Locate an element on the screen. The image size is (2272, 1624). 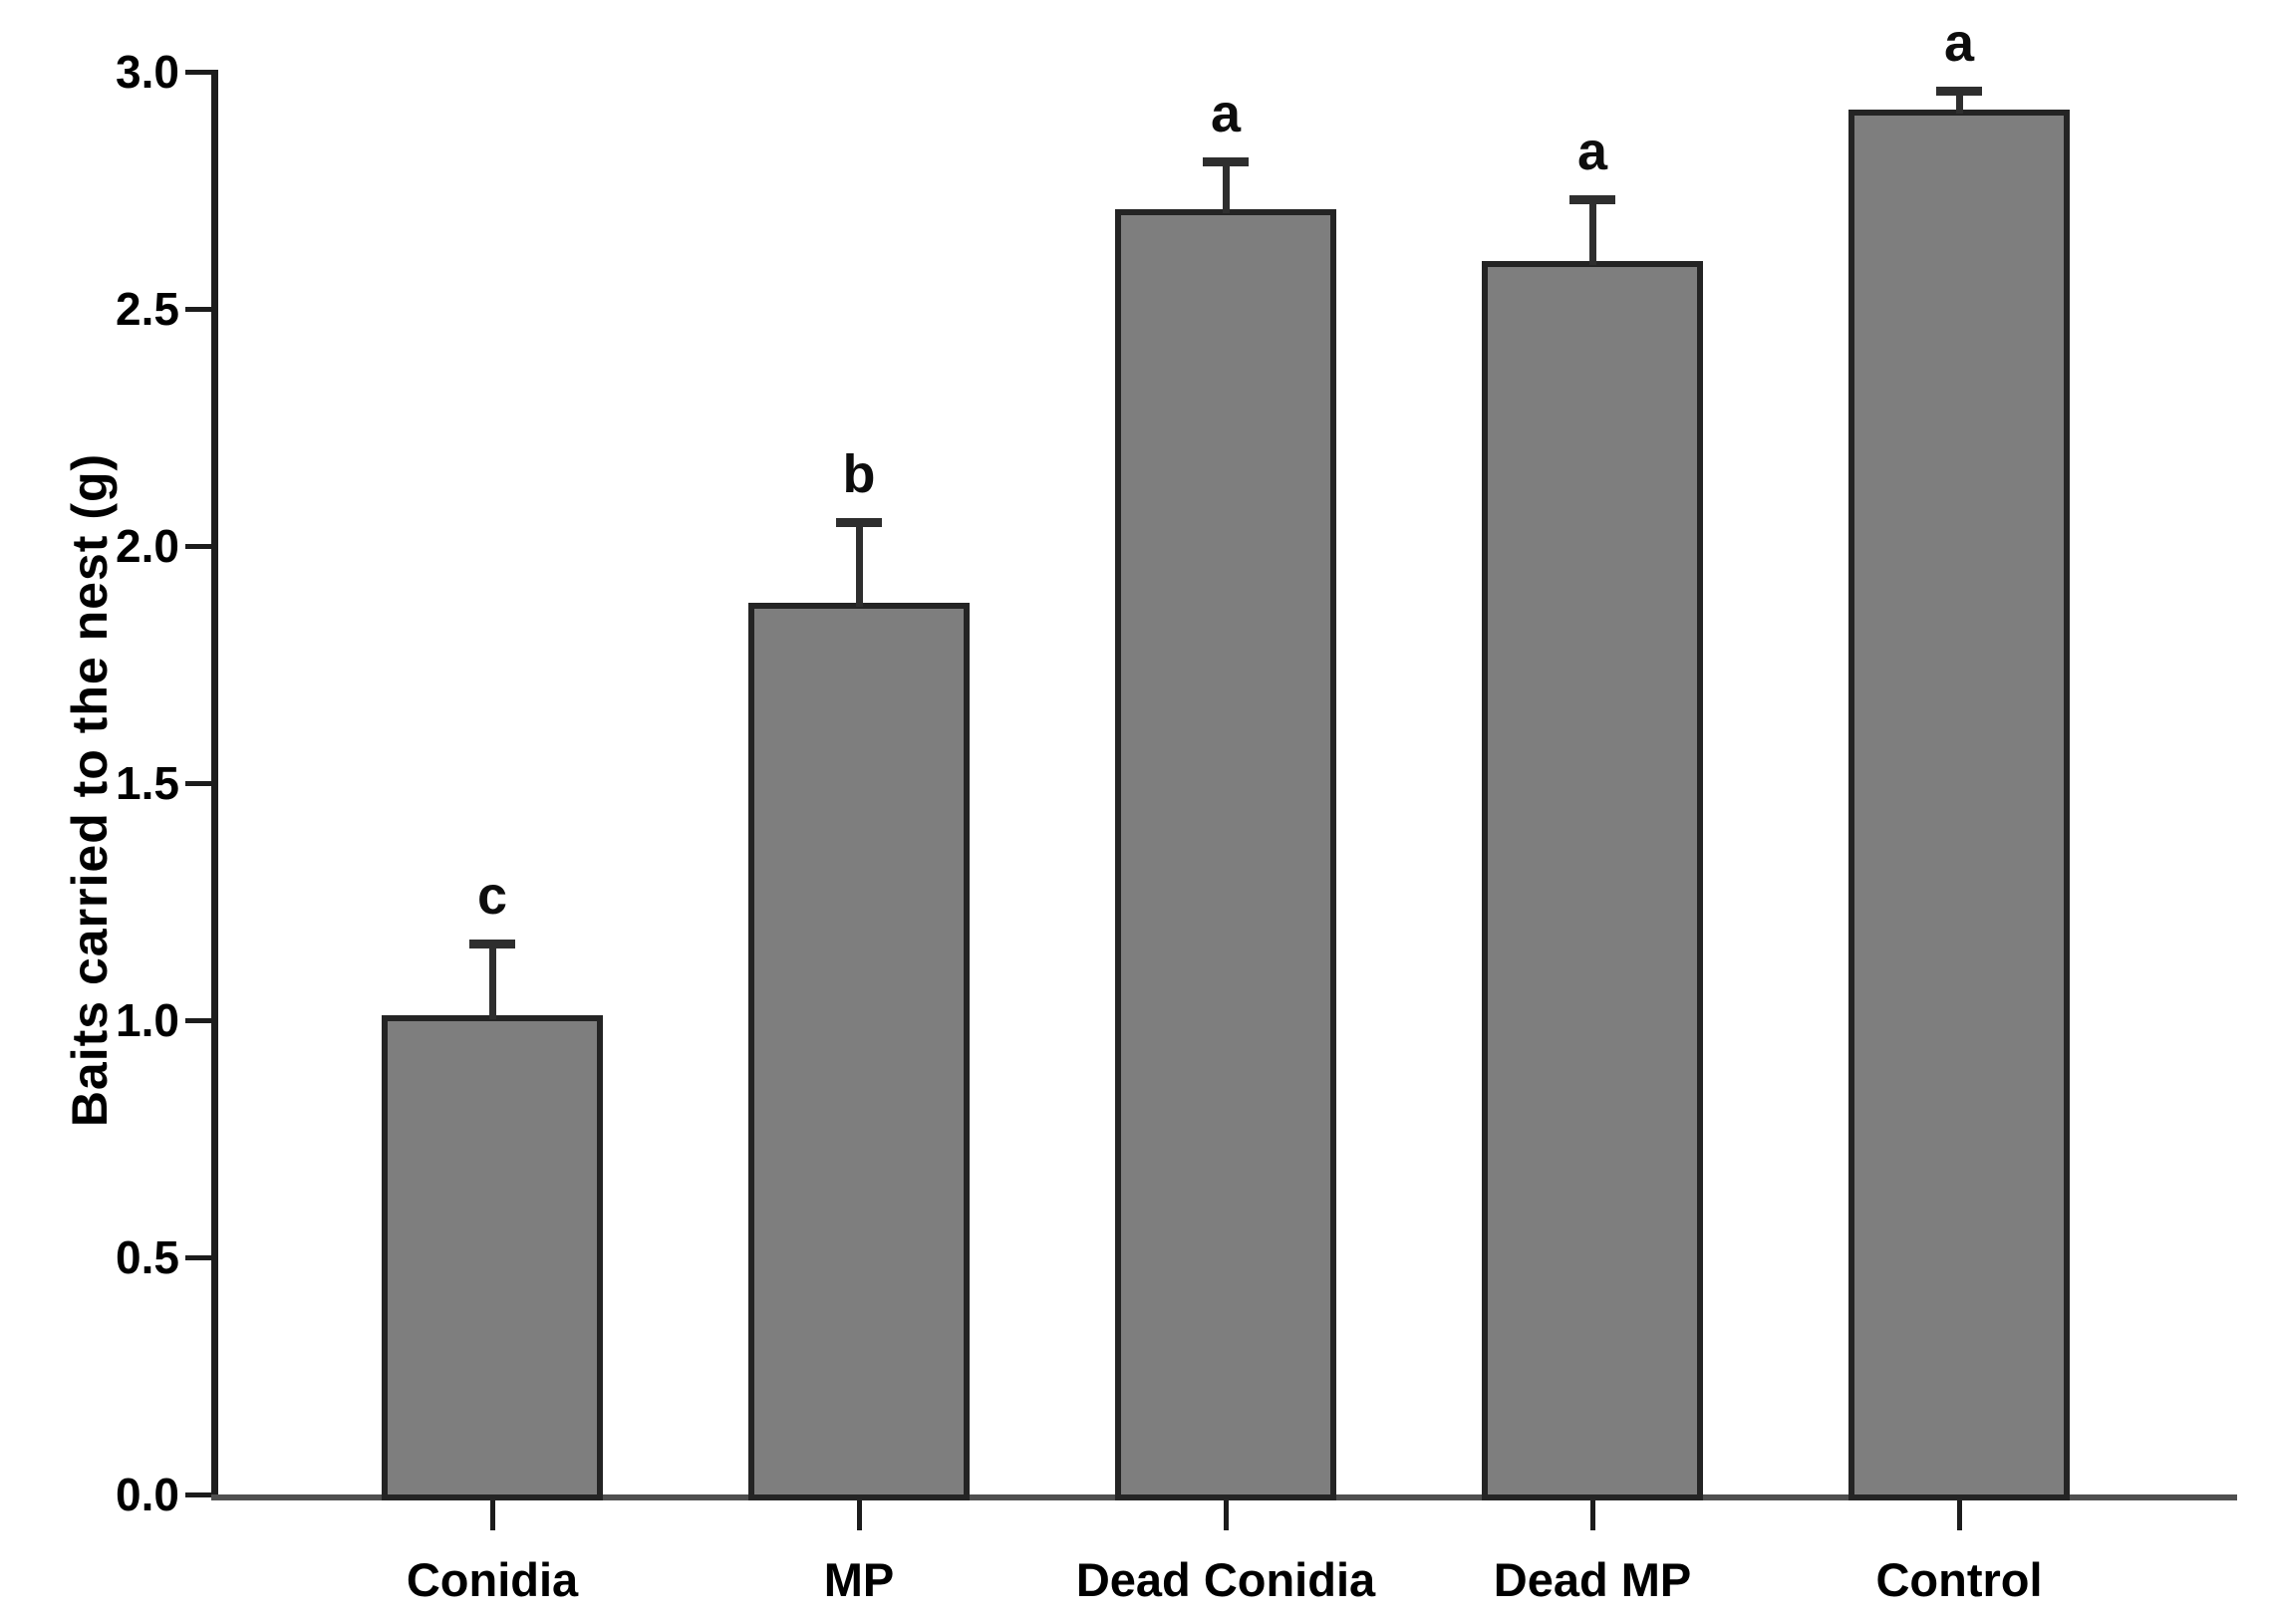
sig-letter-control: a is located at coordinates (1959, 43).